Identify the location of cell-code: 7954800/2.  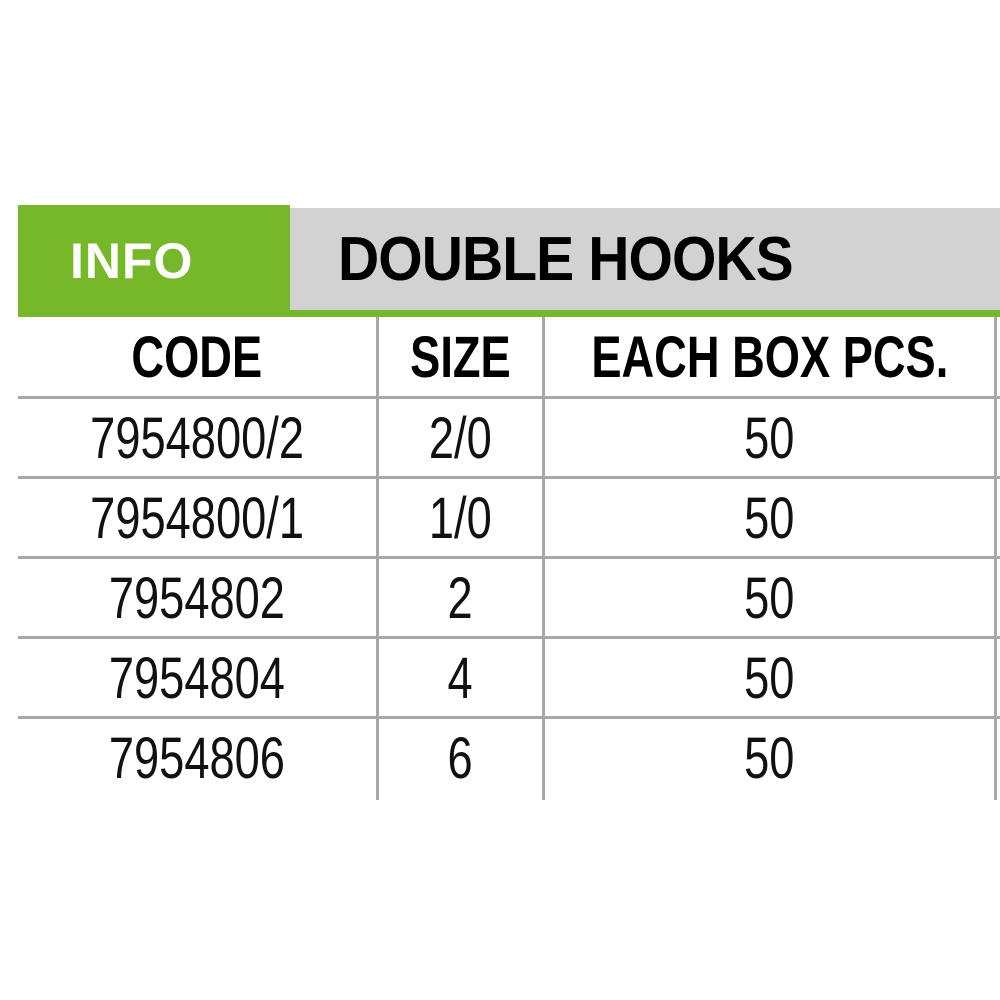
(197, 438).